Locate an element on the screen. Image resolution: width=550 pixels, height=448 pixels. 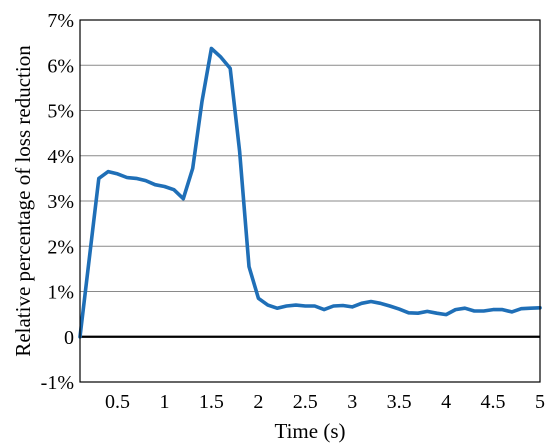
y-tick-label: -1% is located at coordinates (57, 383).